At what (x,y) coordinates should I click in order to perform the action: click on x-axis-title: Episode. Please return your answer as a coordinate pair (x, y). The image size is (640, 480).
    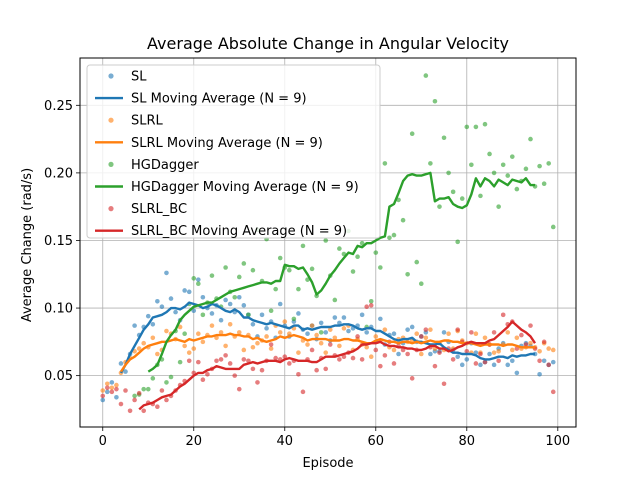
    Looking at the image, I should click on (327, 463).